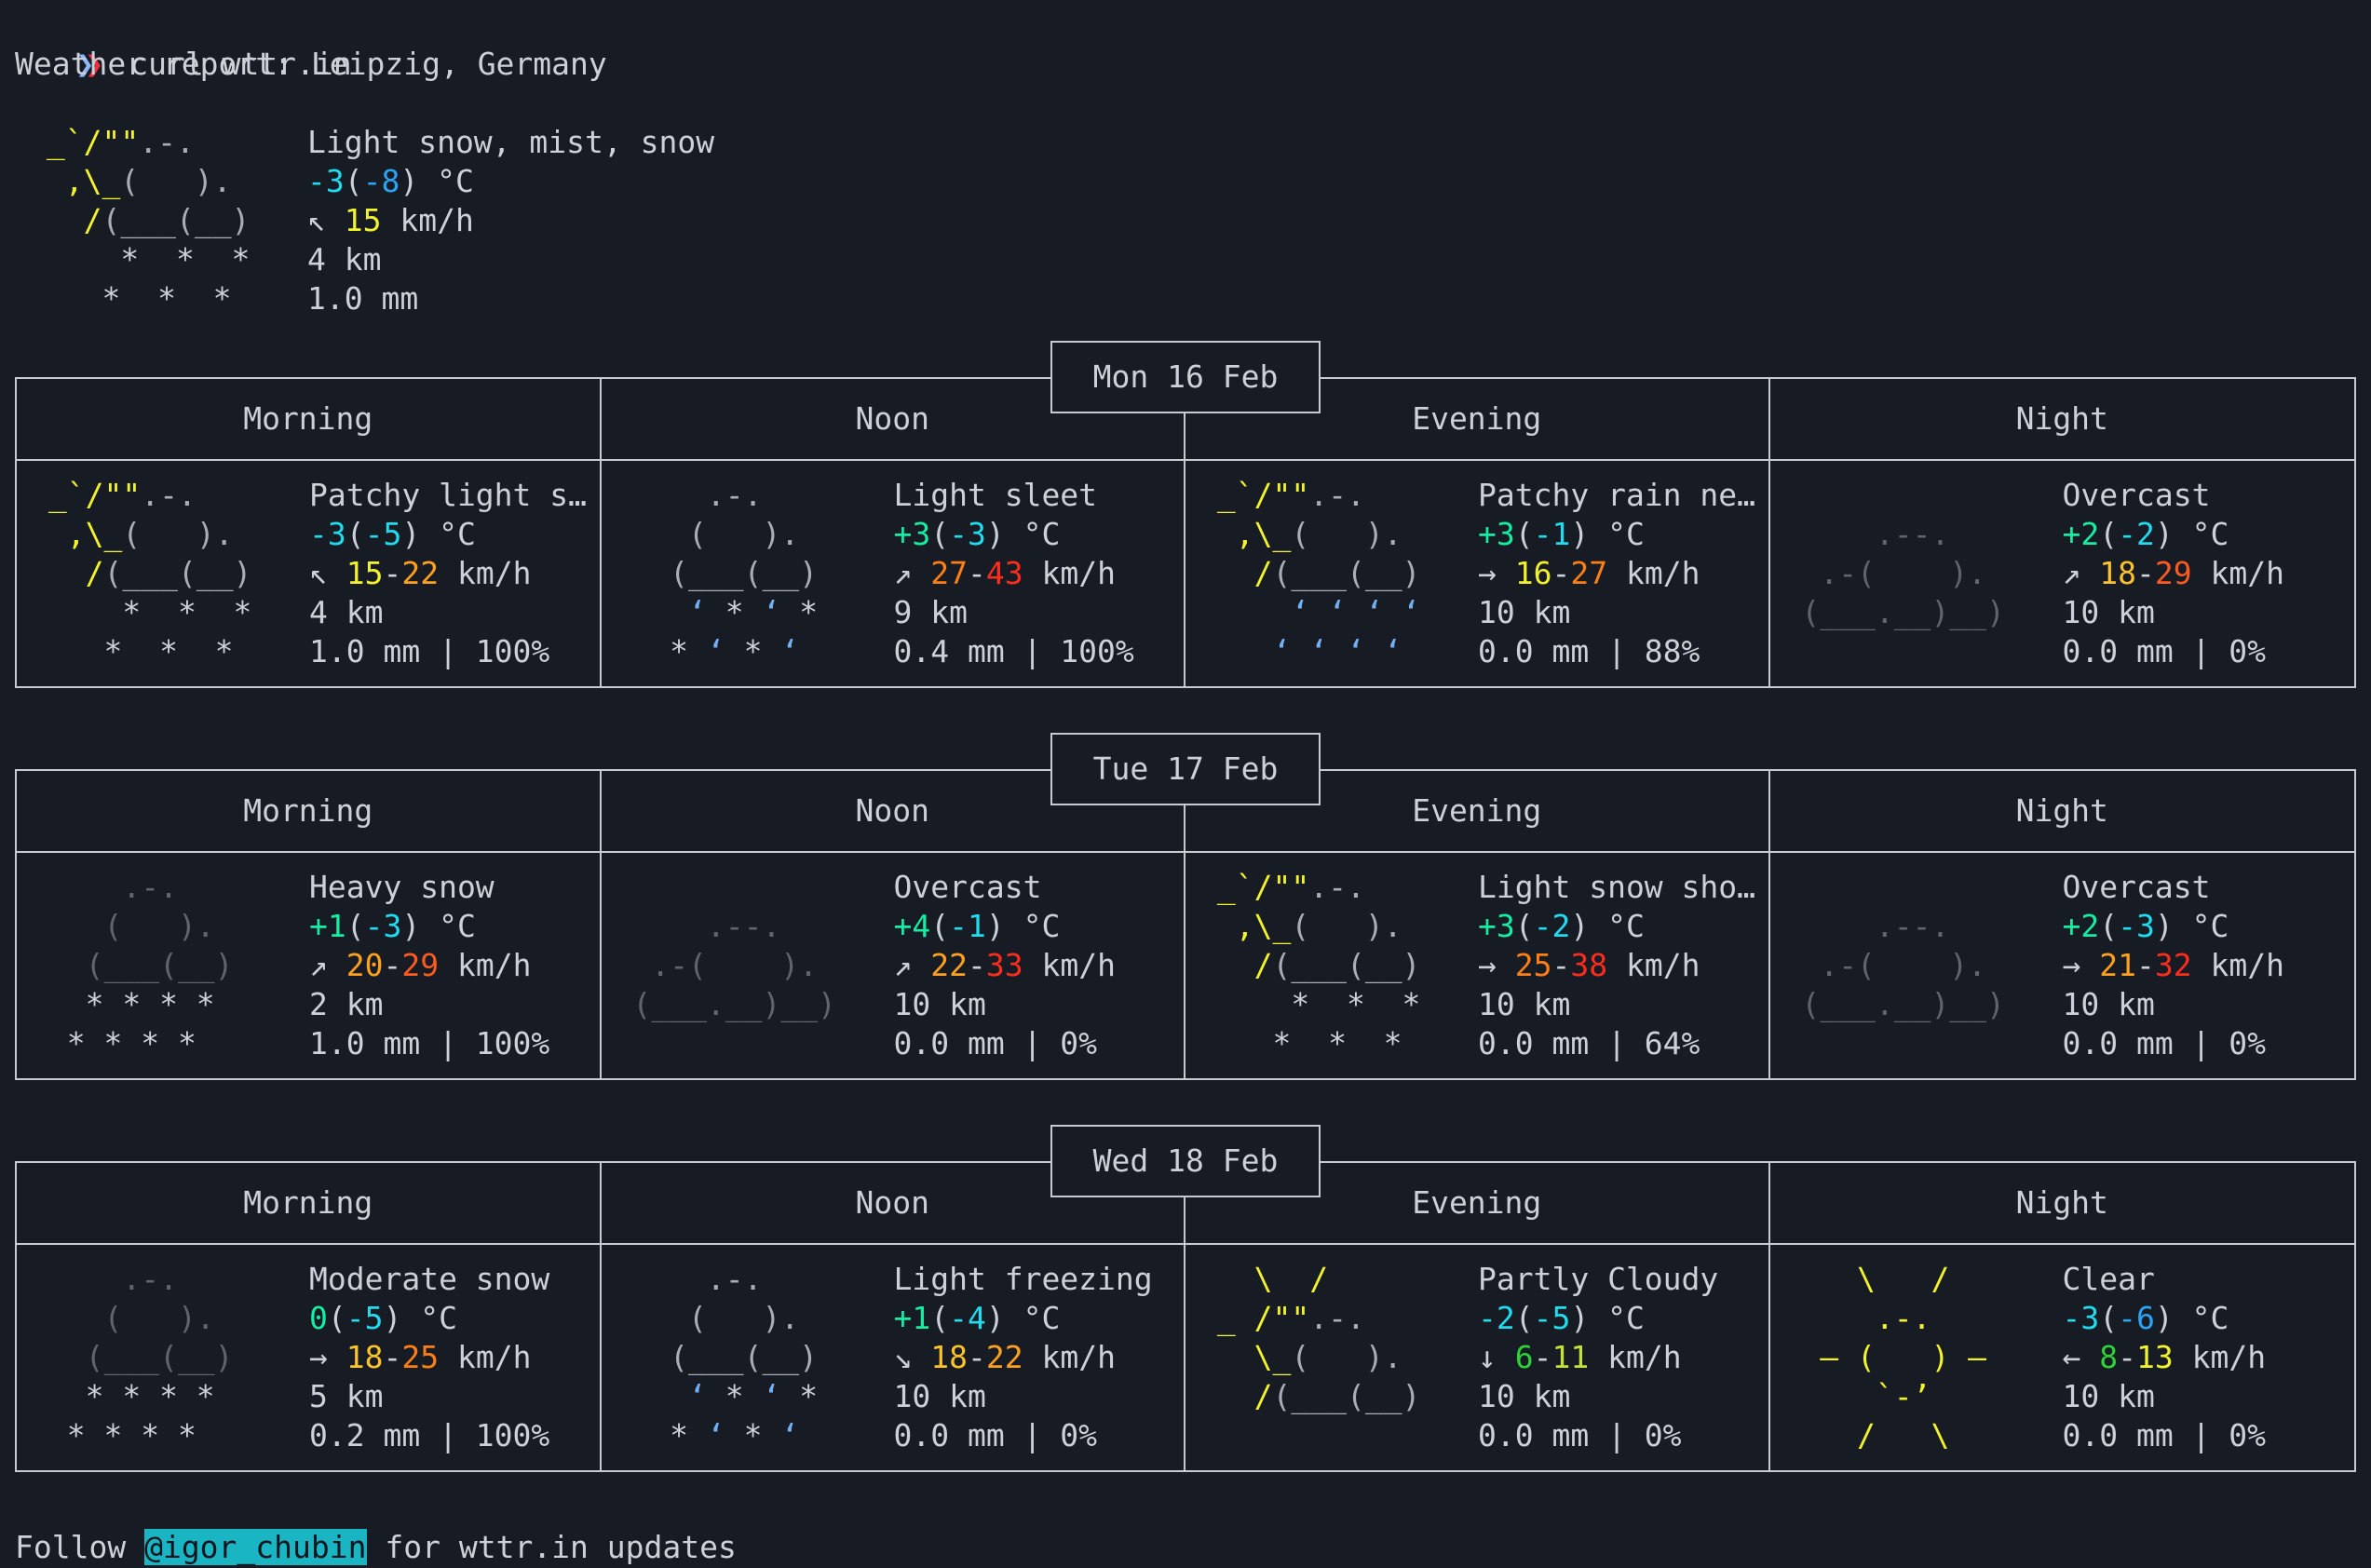  What do you see at coordinates (169, 495) in the screenshot?
I see `icon-line: _`/"".-.` at bounding box center [169, 495].